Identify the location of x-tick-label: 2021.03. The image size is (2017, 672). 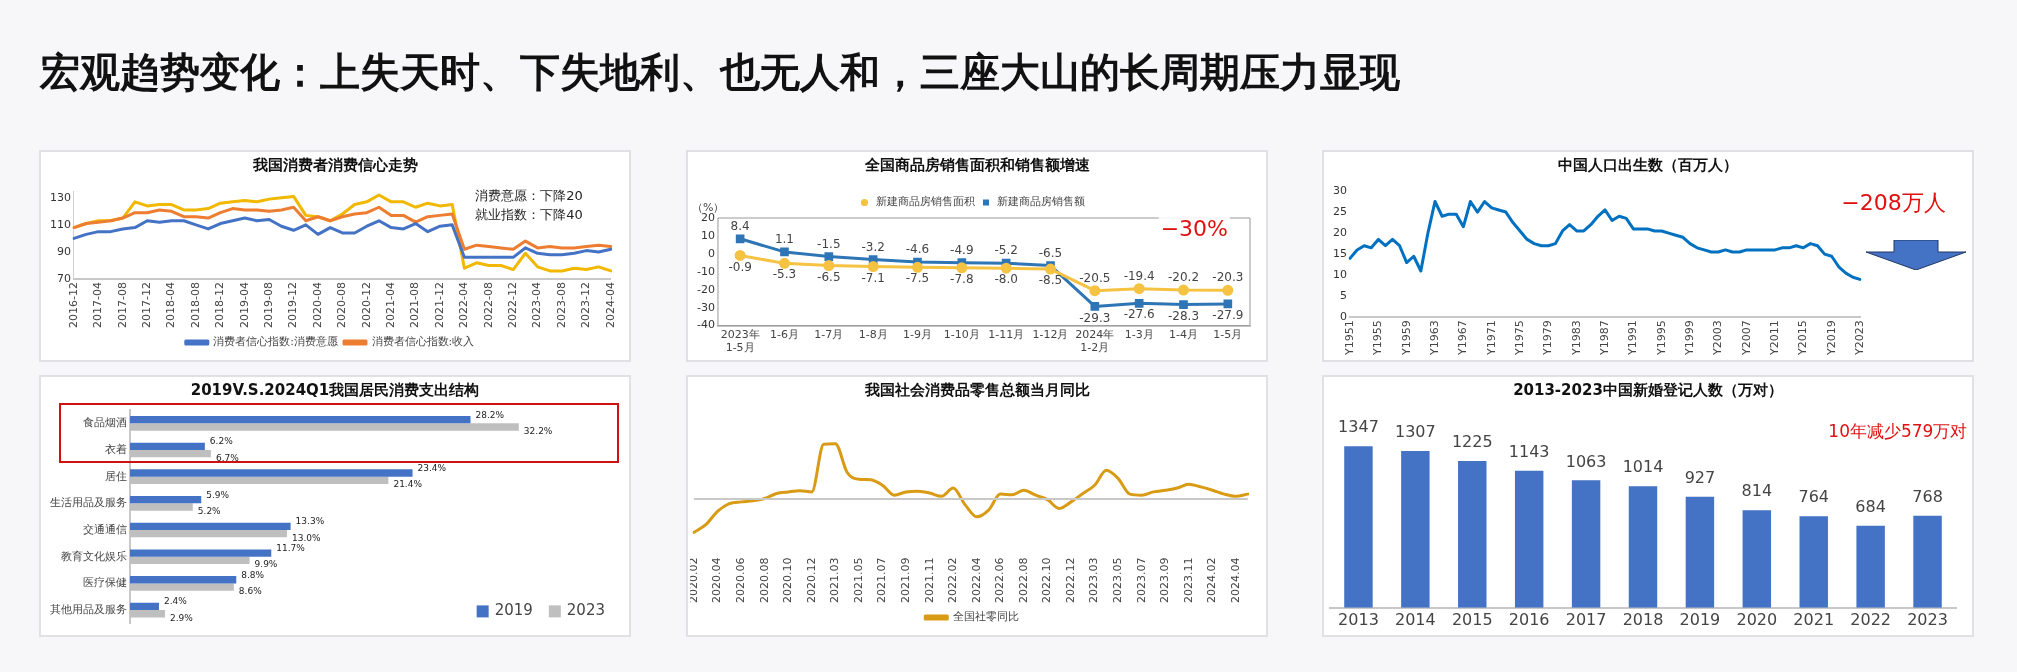
(835, 580).